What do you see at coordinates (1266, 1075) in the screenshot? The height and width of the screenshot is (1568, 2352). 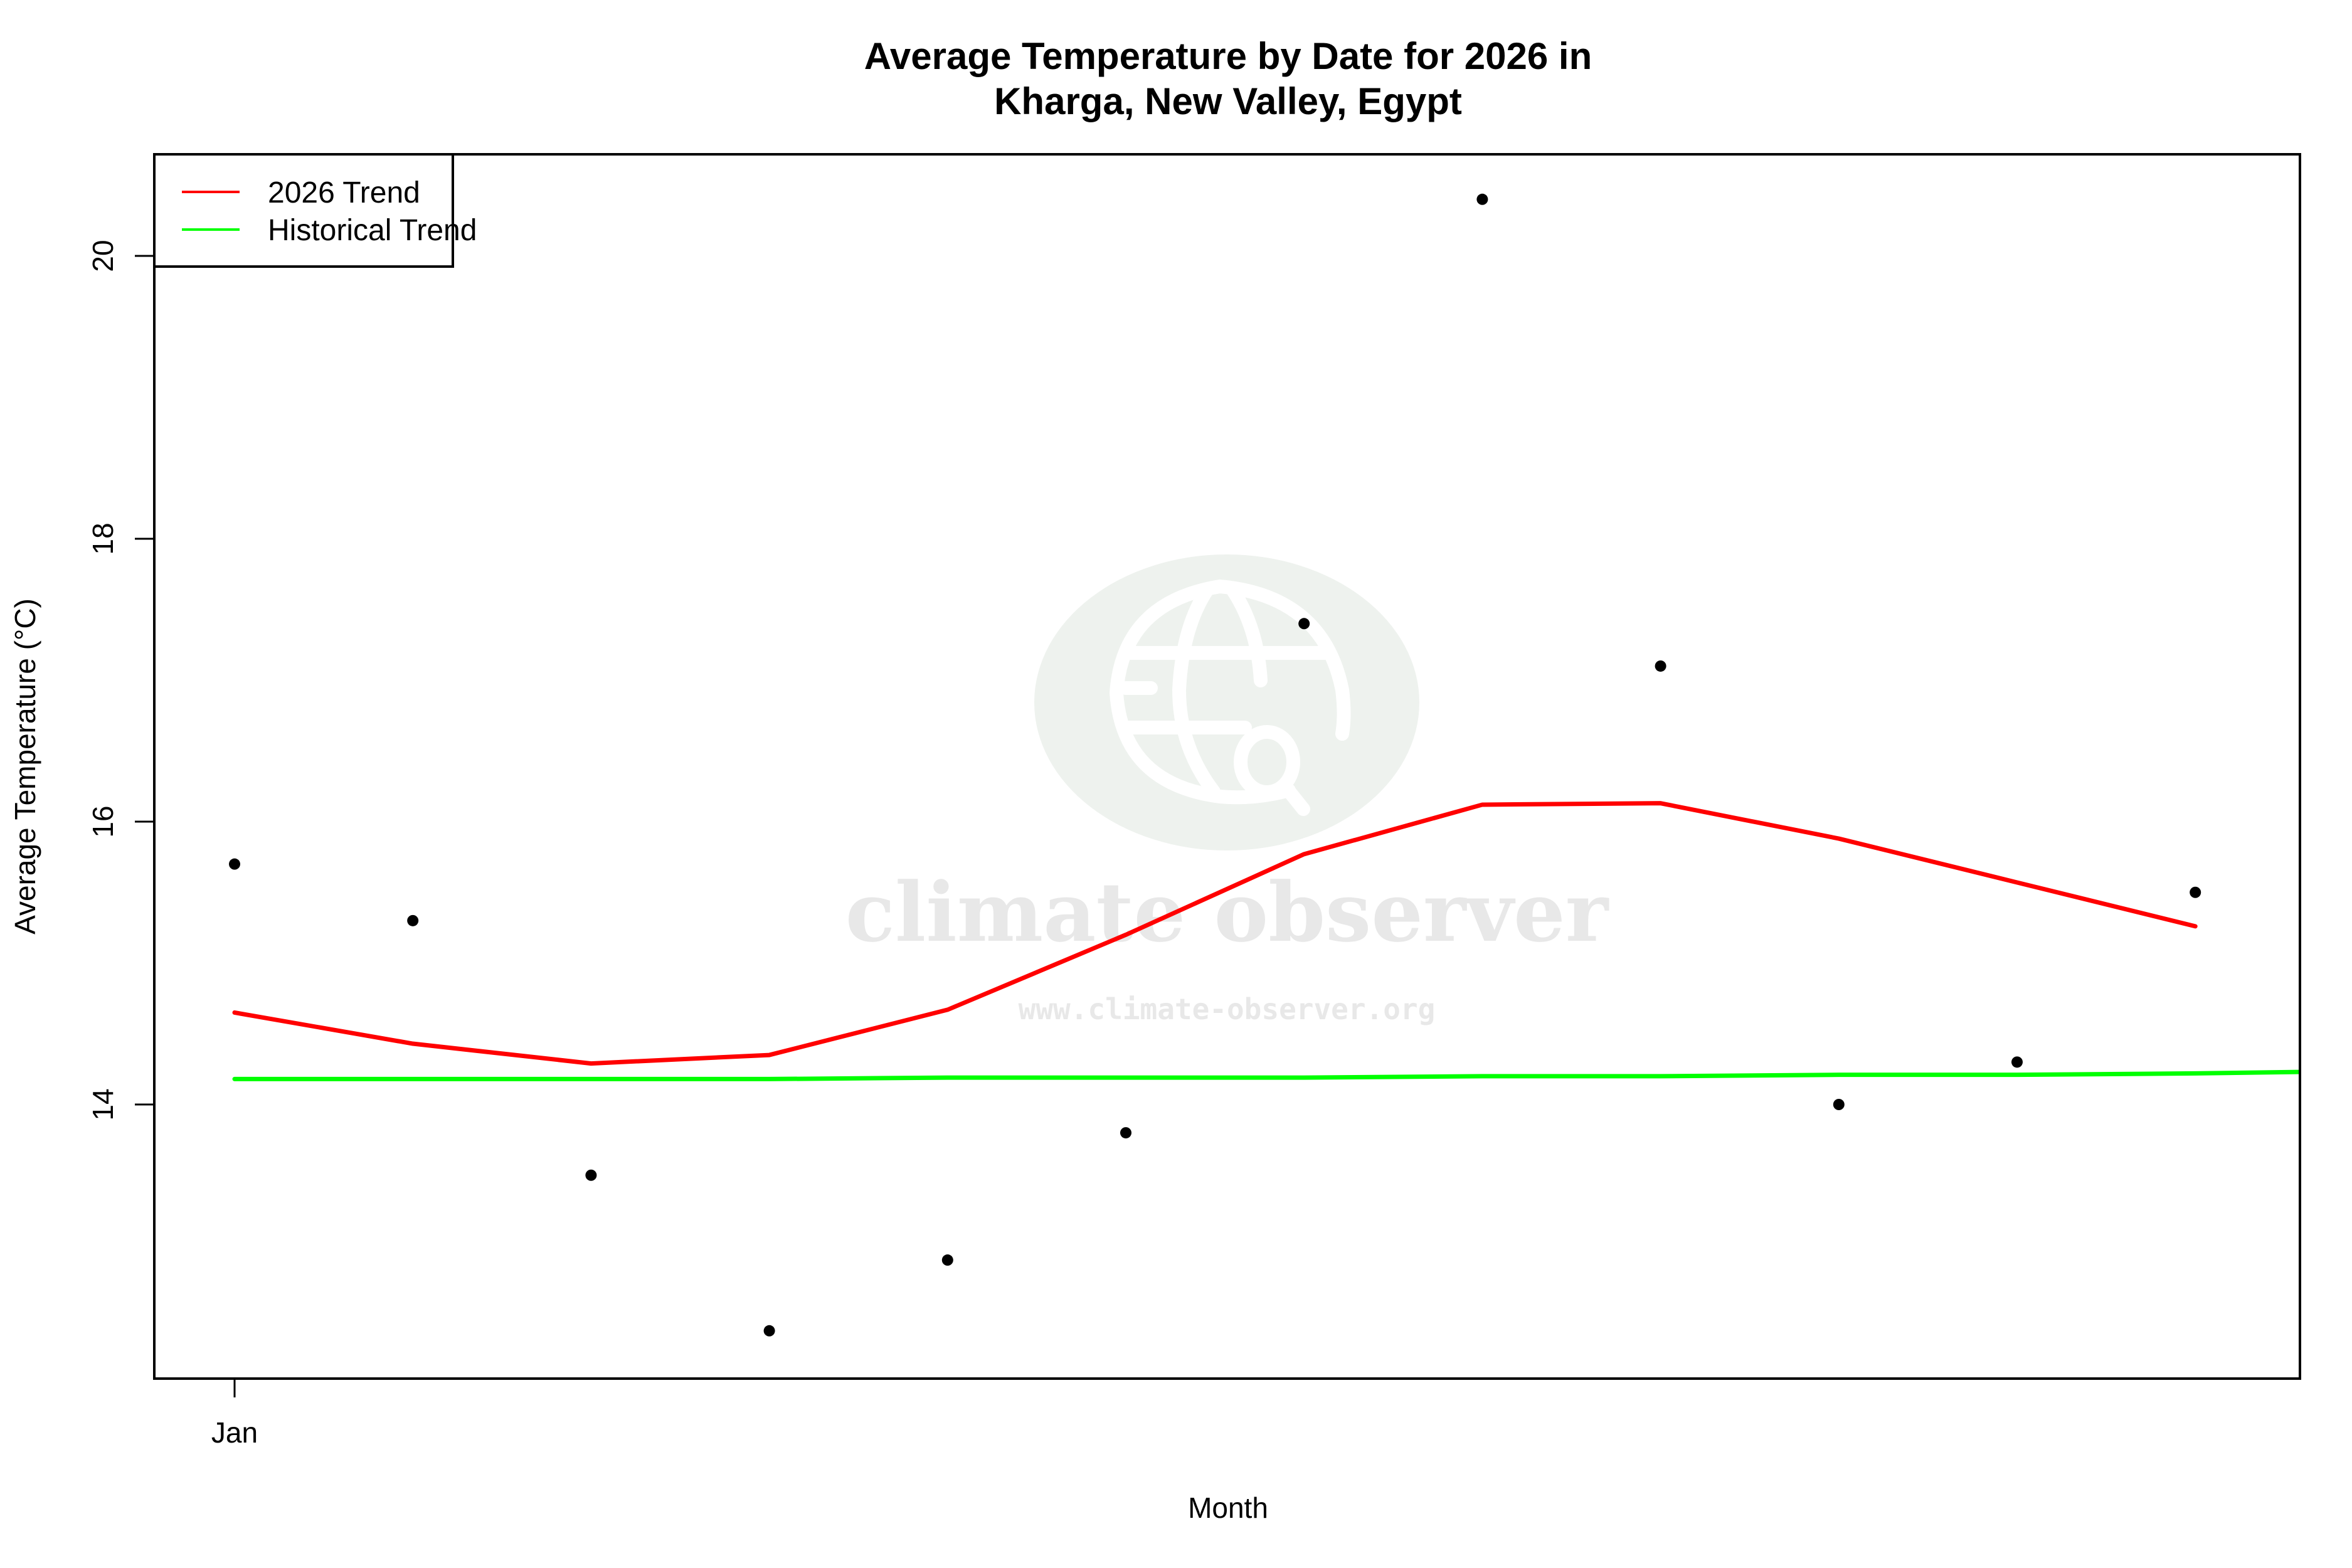 I see `historical-trend-line` at bounding box center [1266, 1075].